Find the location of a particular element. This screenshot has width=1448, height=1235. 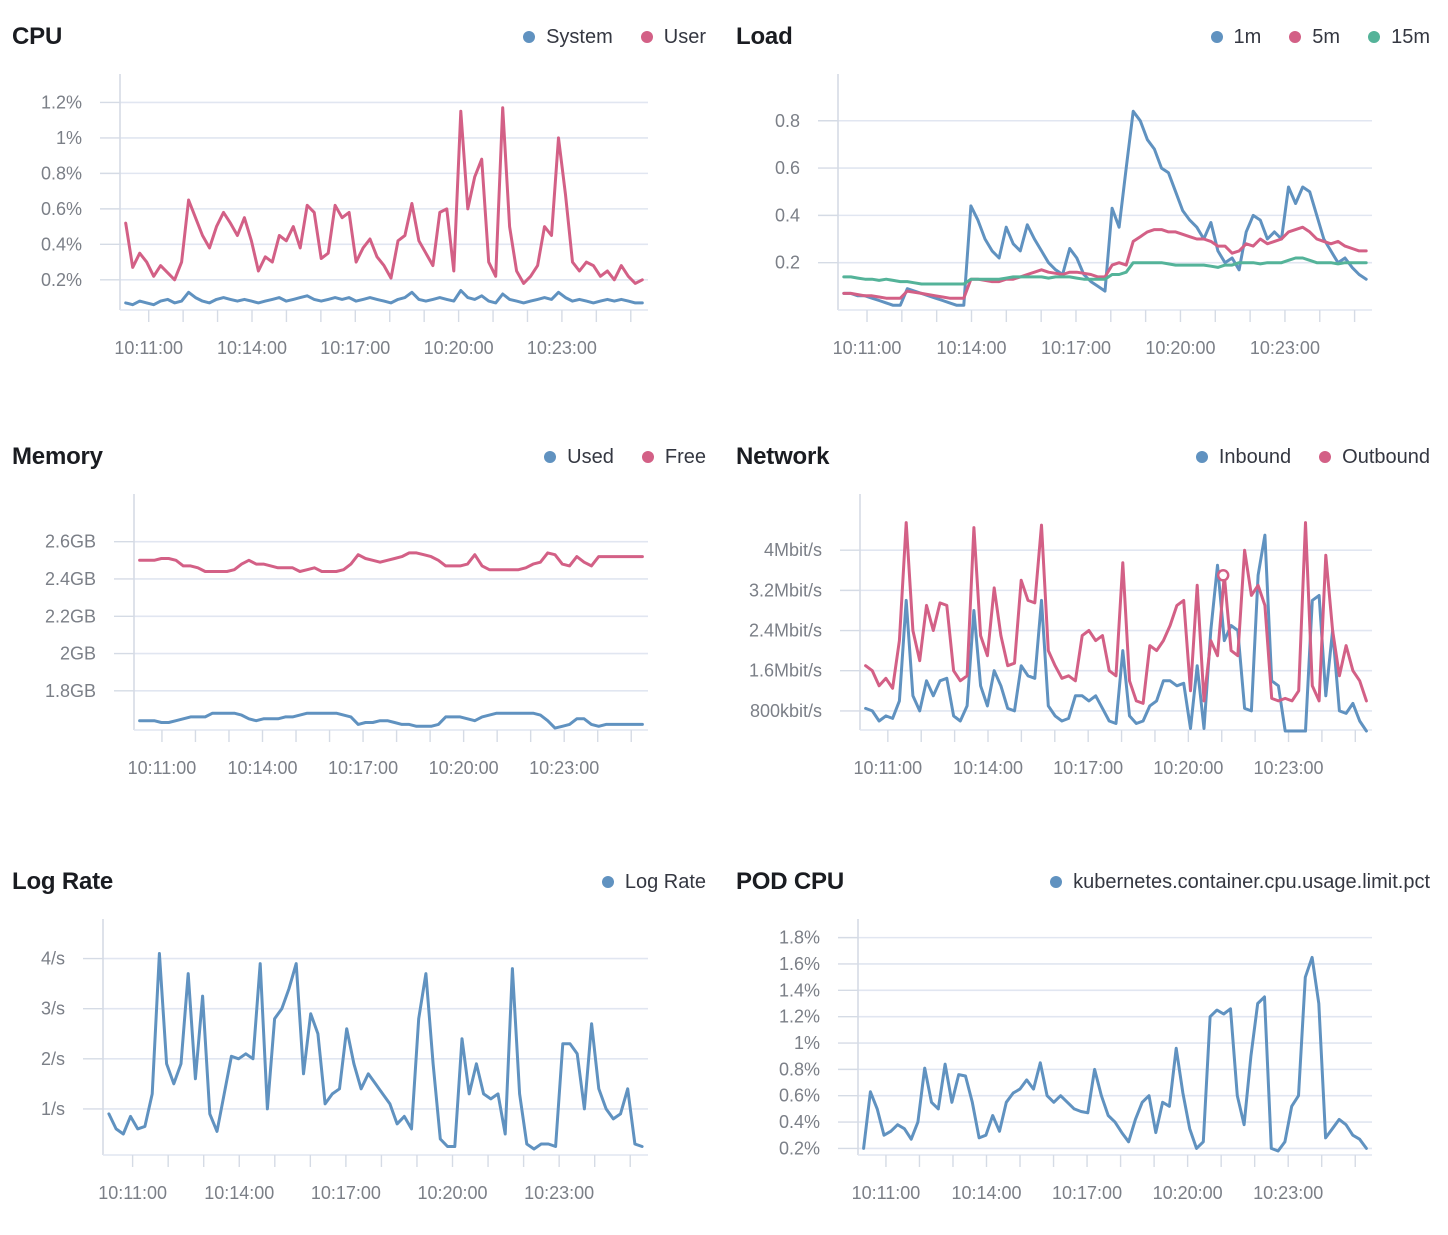

y-axis-tick-label: 800kbit/s is located at coordinates (786, 711).